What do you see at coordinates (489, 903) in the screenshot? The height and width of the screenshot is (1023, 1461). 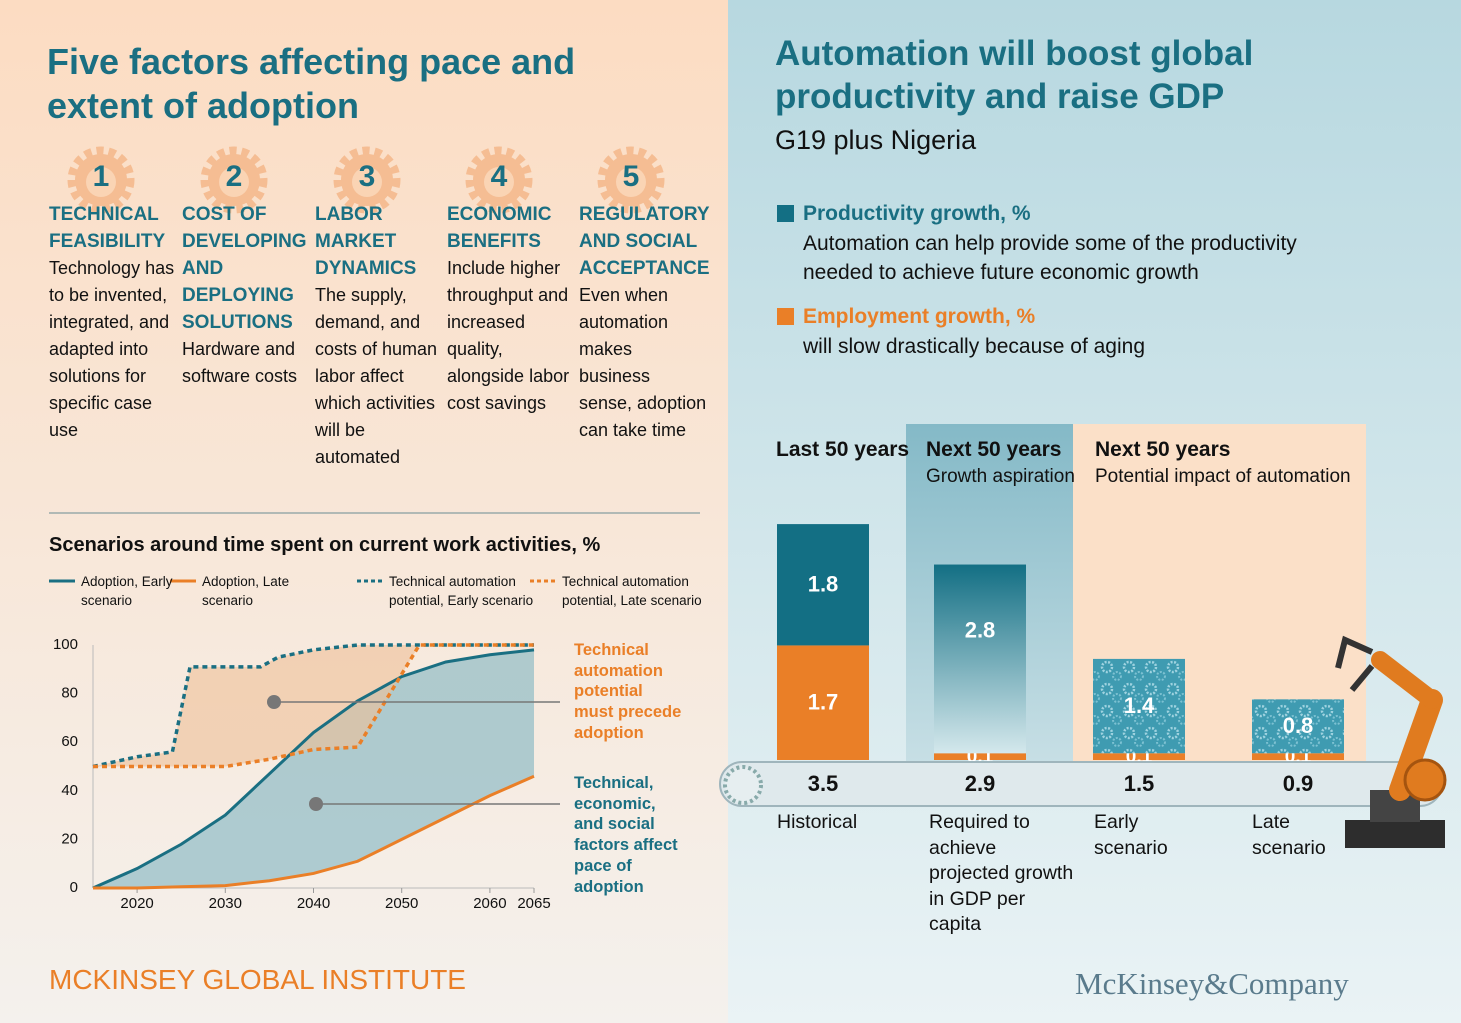 I see `x-tick-label: 2060` at bounding box center [489, 903].